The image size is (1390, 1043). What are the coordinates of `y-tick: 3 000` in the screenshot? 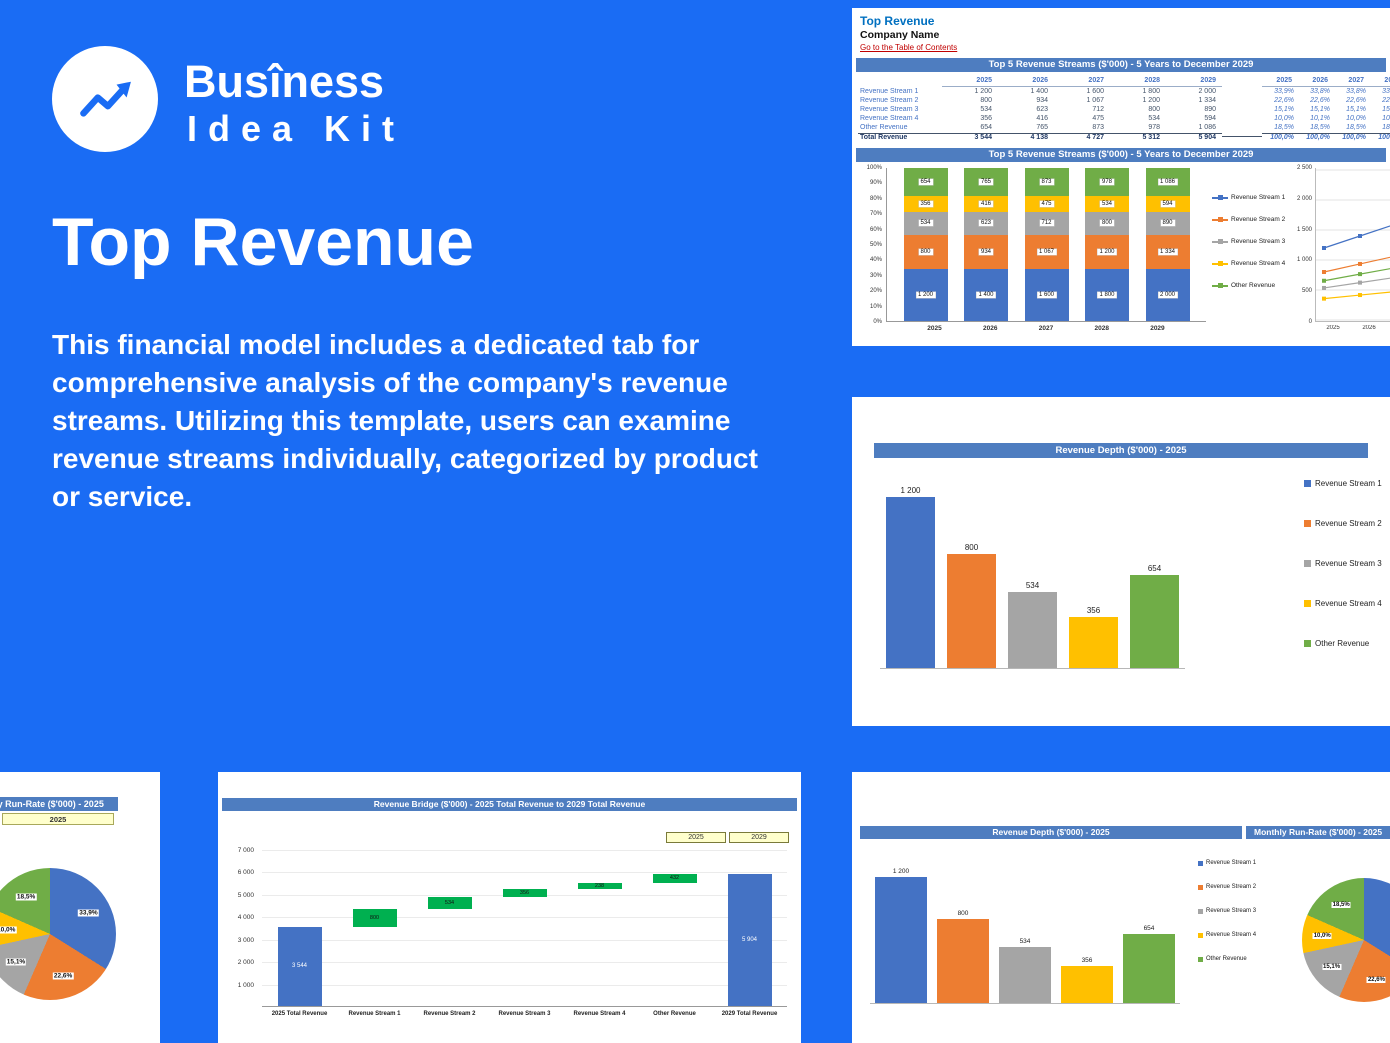 It's located at (245, 940).